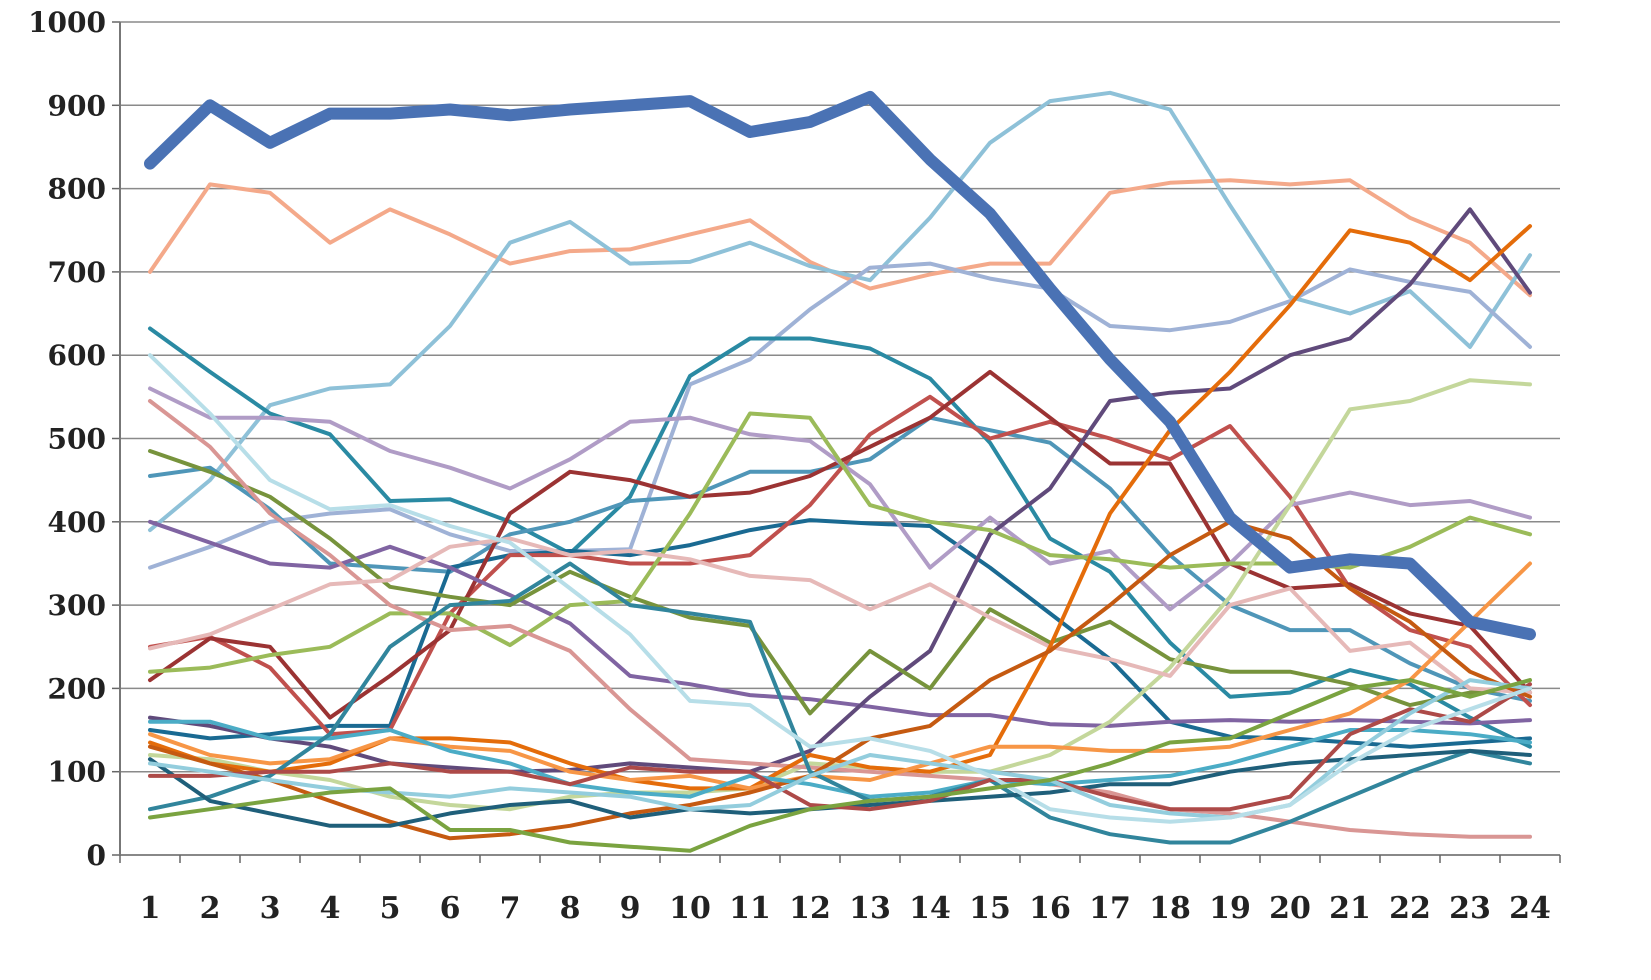 Image resolution: width=1651 pixels, height=980 pixels. What do you see at coordinates (1410, 908) in the screenshot?
I see `x-tick-label: 22` at bounding box center [1410, 908].